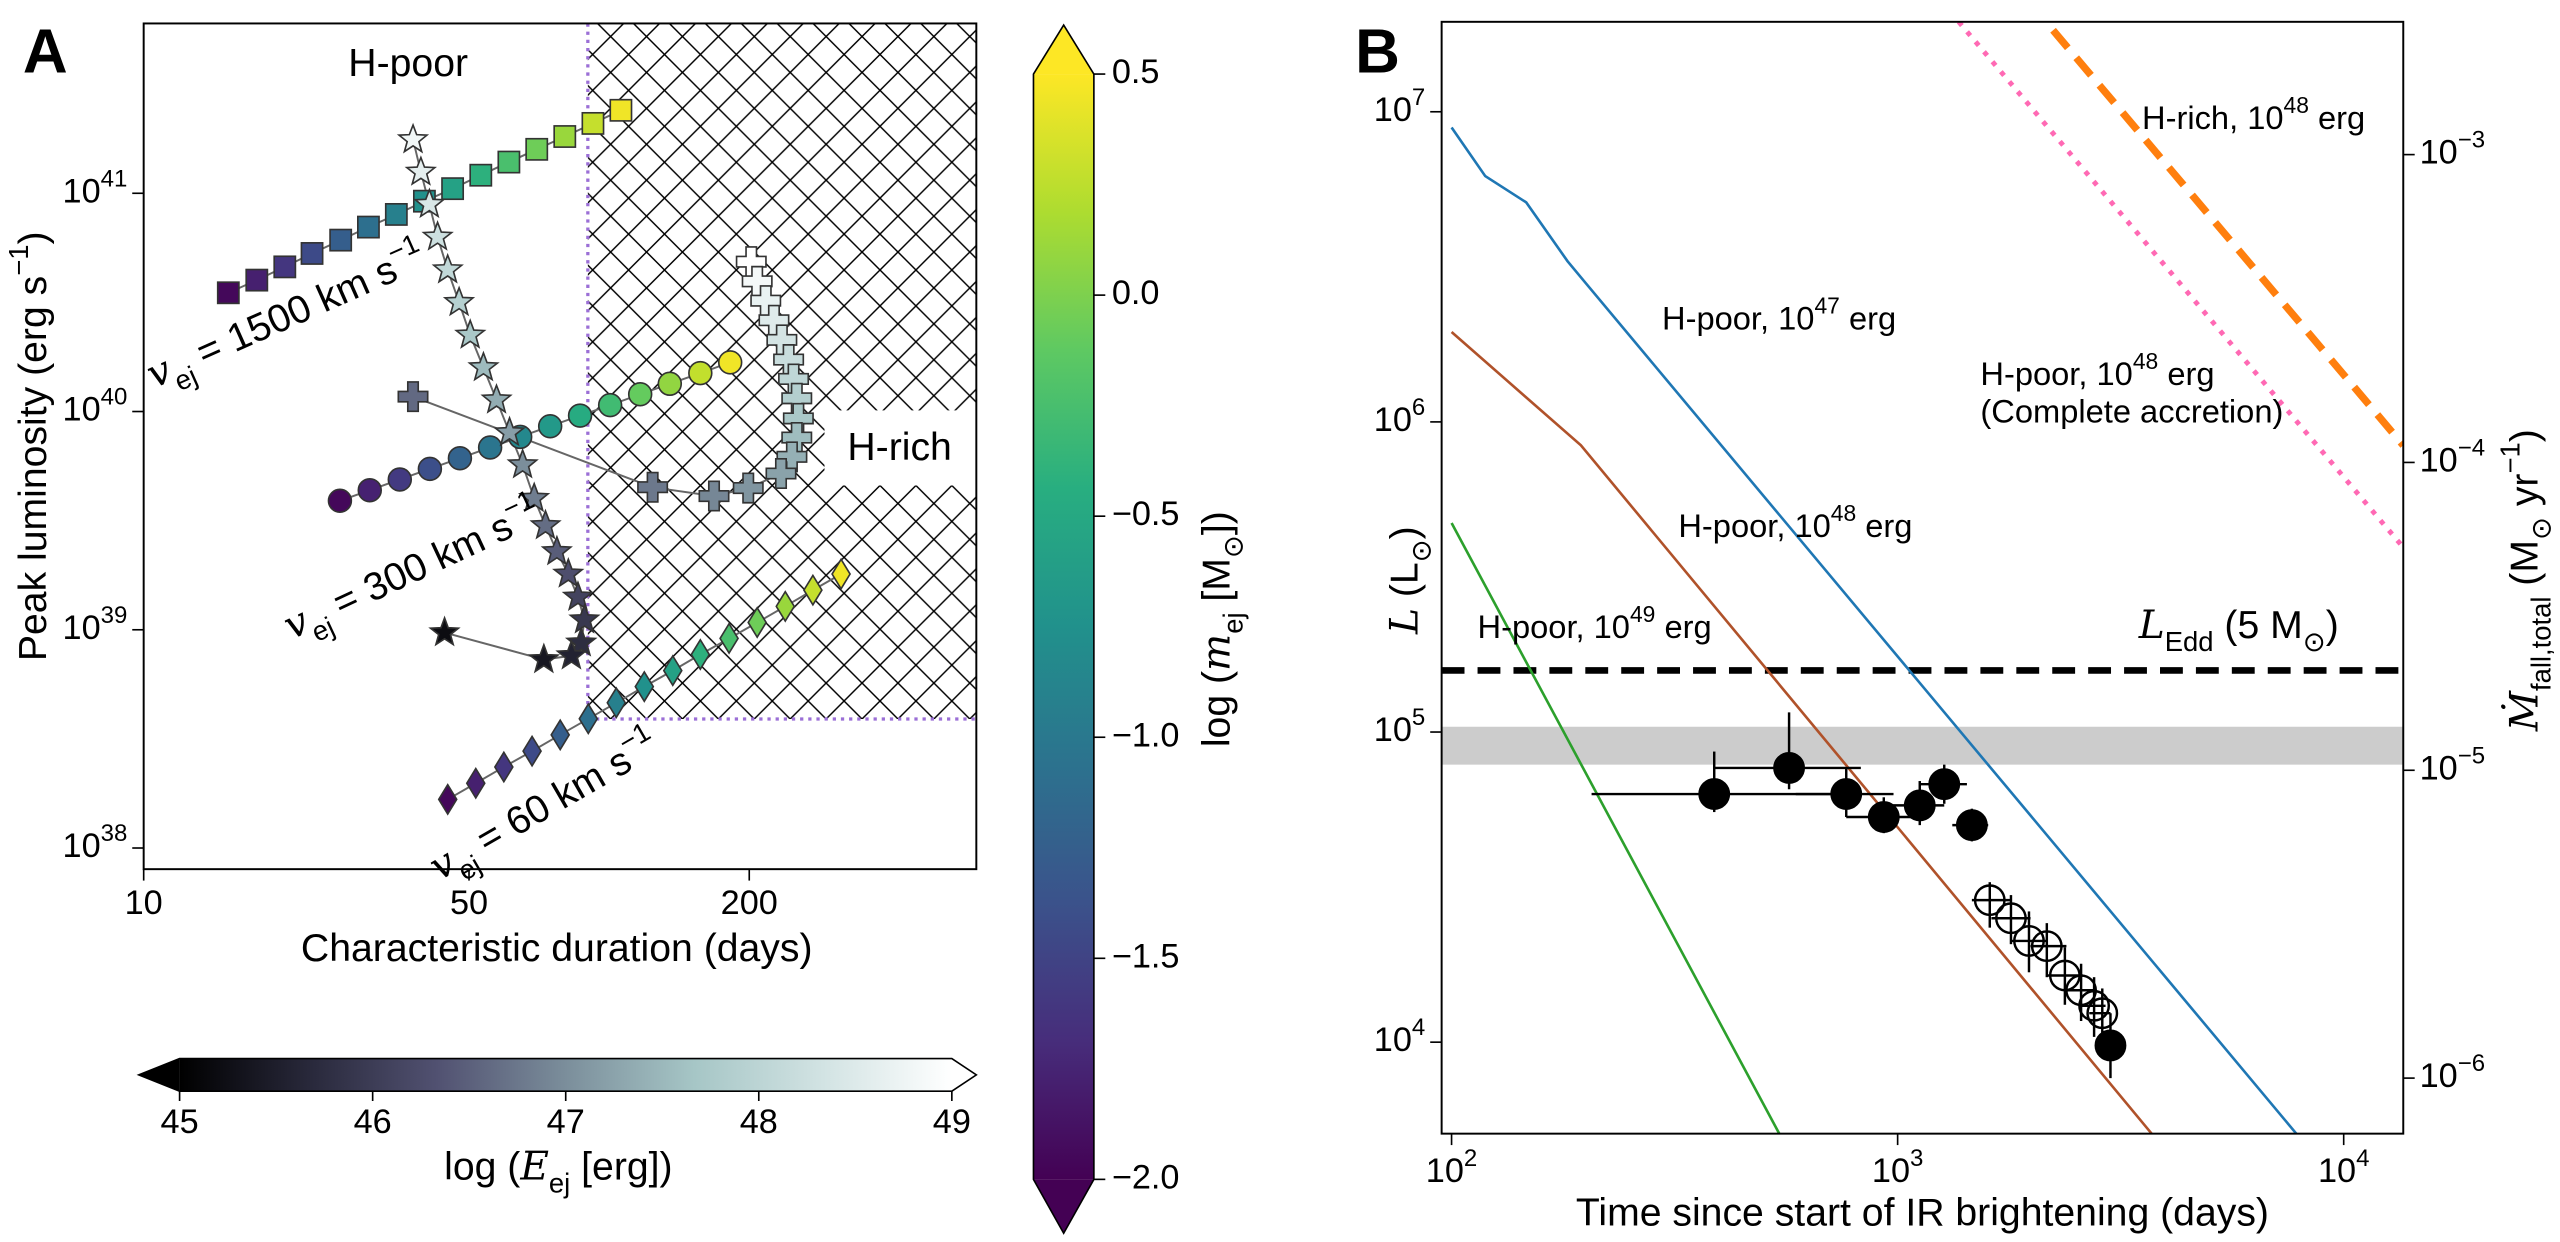 This screenshot has height=1242, width=2560. I want to click on annotation: vej = 300 km s−1, so click(412, 570).